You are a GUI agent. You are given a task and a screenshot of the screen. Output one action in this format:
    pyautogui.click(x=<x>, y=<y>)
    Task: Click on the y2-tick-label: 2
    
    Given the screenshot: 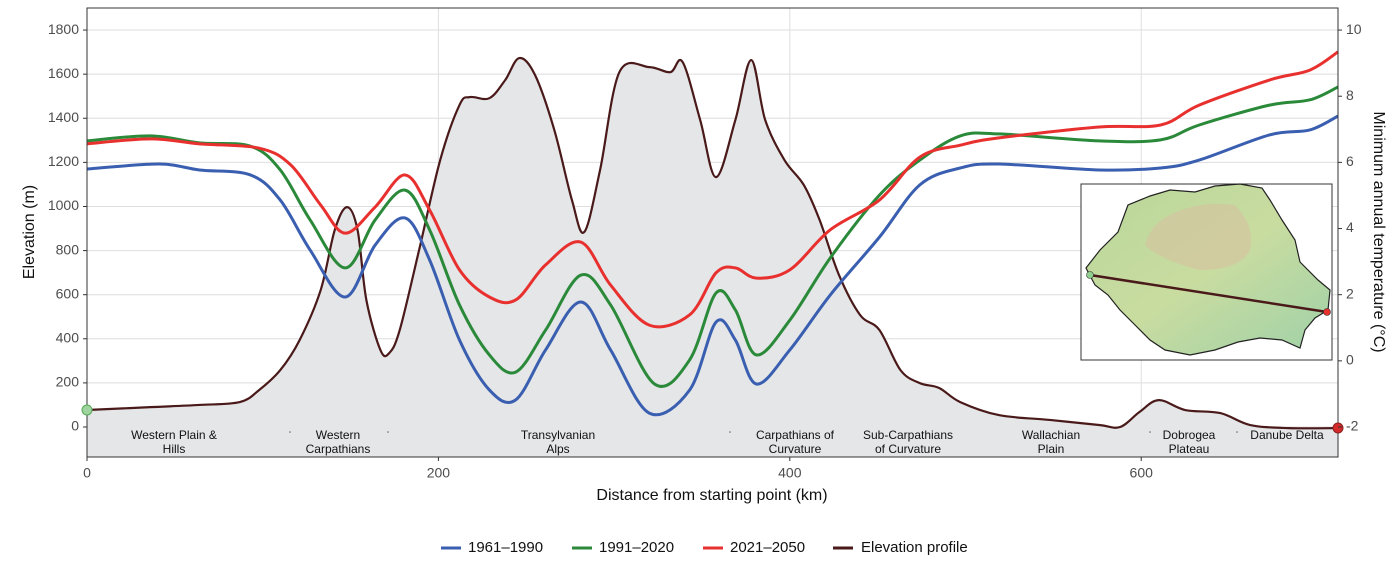 What is the action you would take?
    pyautogui.click(x=1350, y=293)
    